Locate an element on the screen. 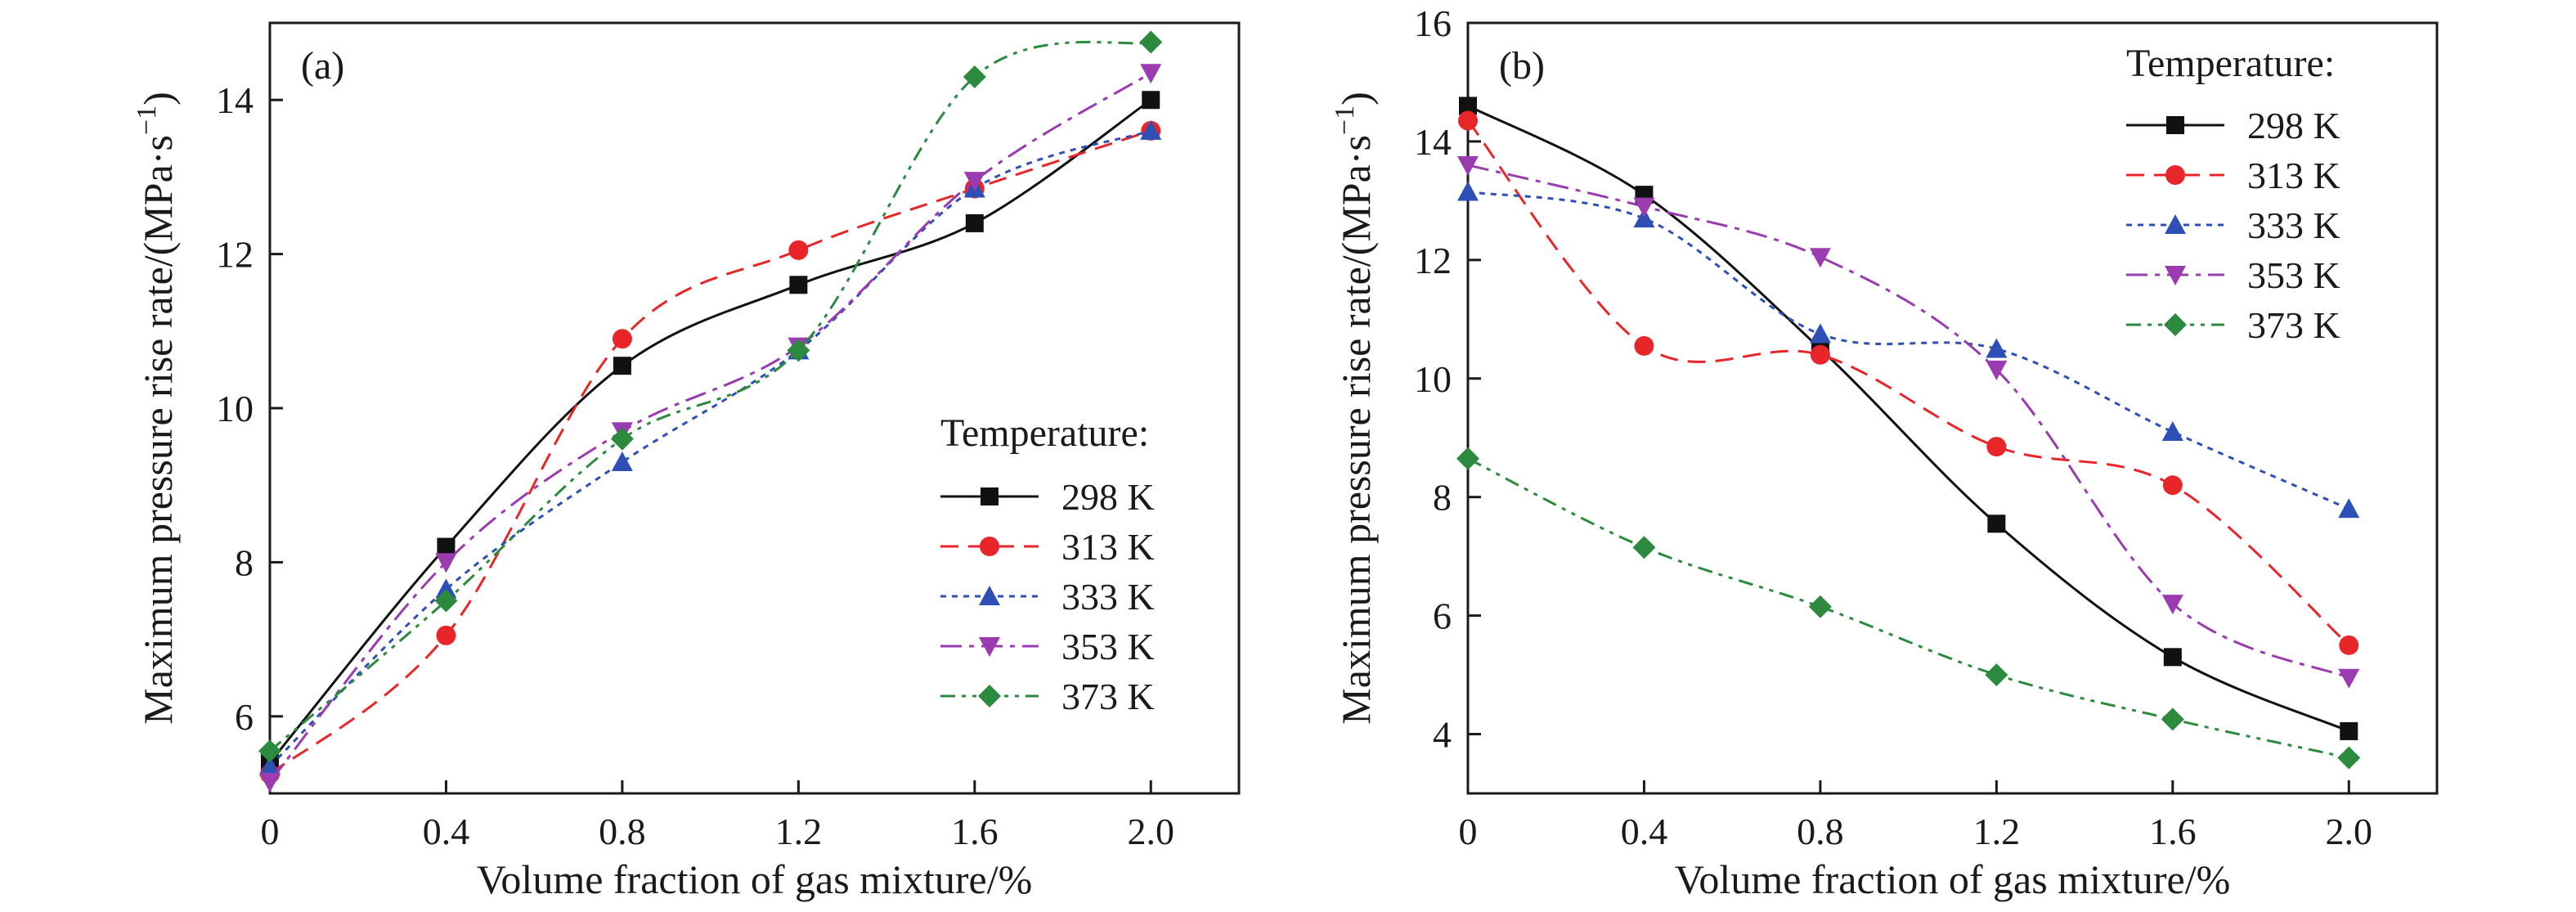 This screenshot has width=2576, height=912. y-tick-label: 10 is located at coordinates (1433, 379).